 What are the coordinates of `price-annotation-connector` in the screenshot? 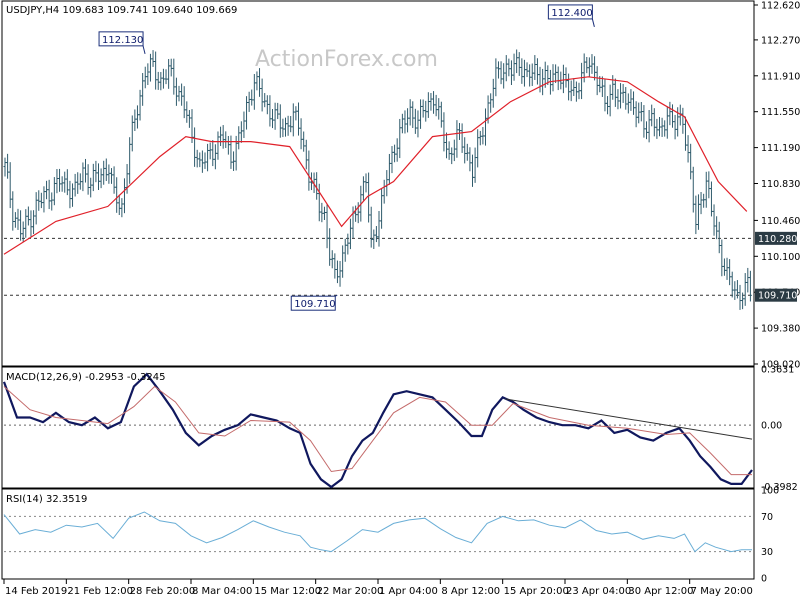 It's located at (593, 23).